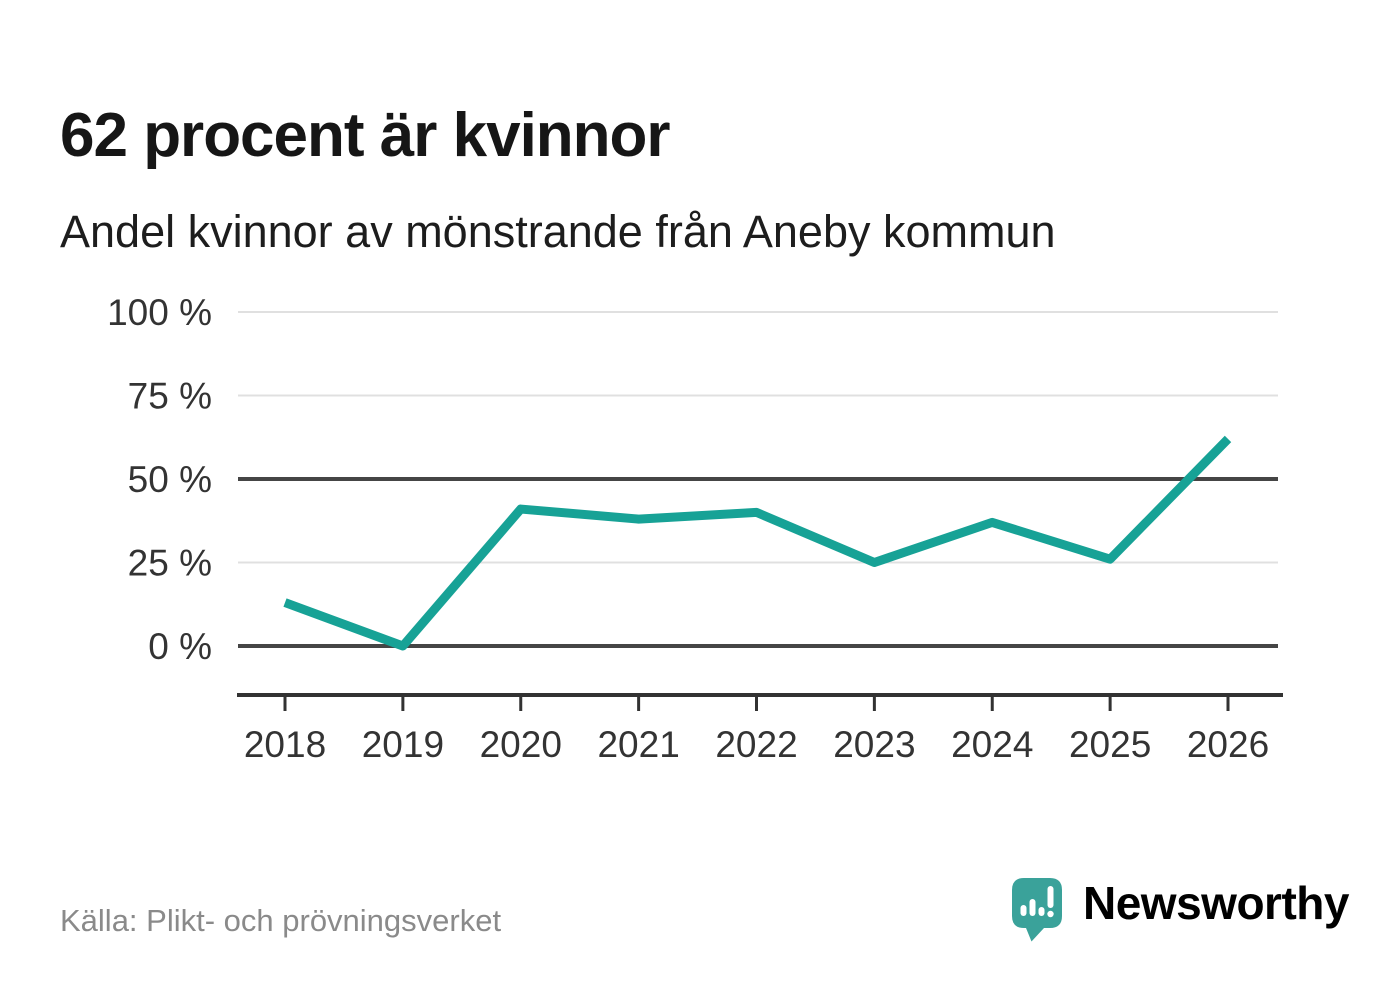  I want to click on x-tick-label: 2022, so click(756, 744).